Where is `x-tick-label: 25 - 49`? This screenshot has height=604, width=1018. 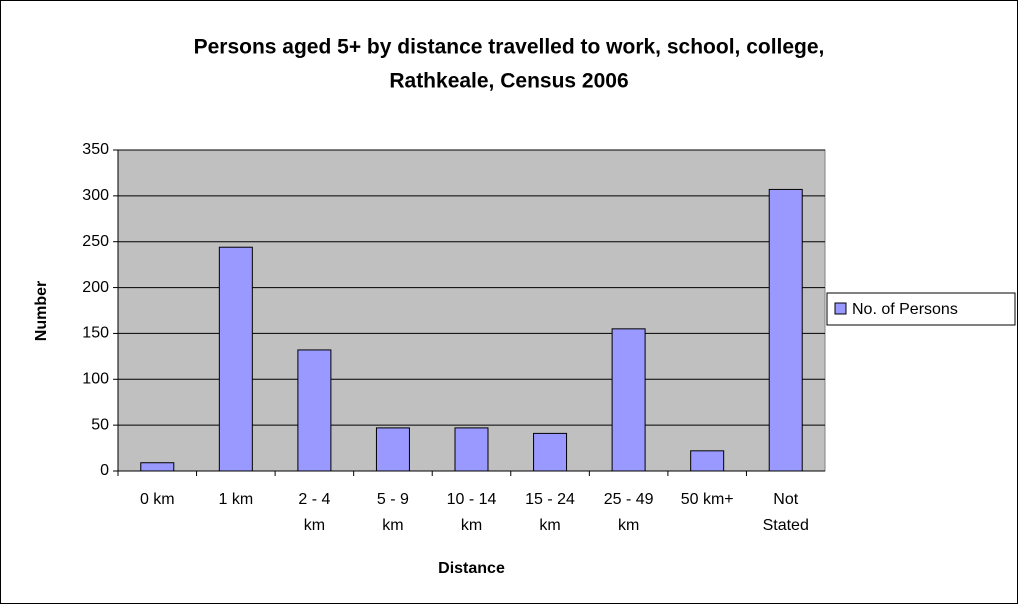
x-tick-label: 25 - 49 is located at coordinates (629, 499).